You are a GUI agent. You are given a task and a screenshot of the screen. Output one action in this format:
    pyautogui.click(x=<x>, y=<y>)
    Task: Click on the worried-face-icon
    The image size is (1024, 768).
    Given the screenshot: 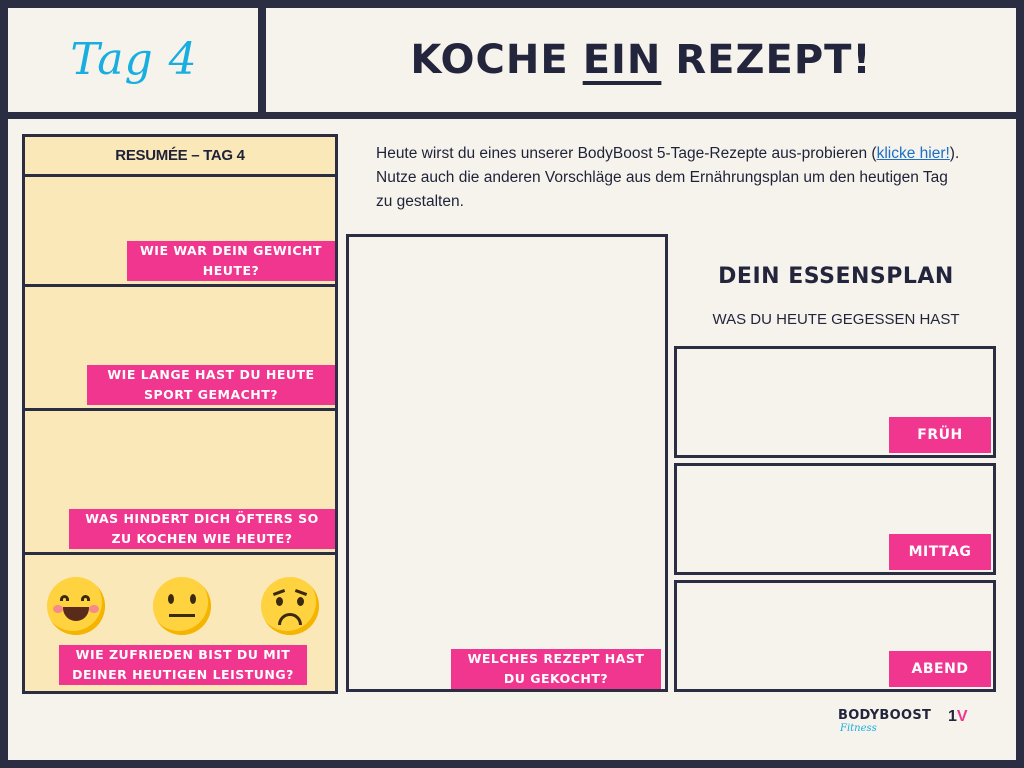 What is the action you would take?
    pyautogui.click(x=290, y=606)
    